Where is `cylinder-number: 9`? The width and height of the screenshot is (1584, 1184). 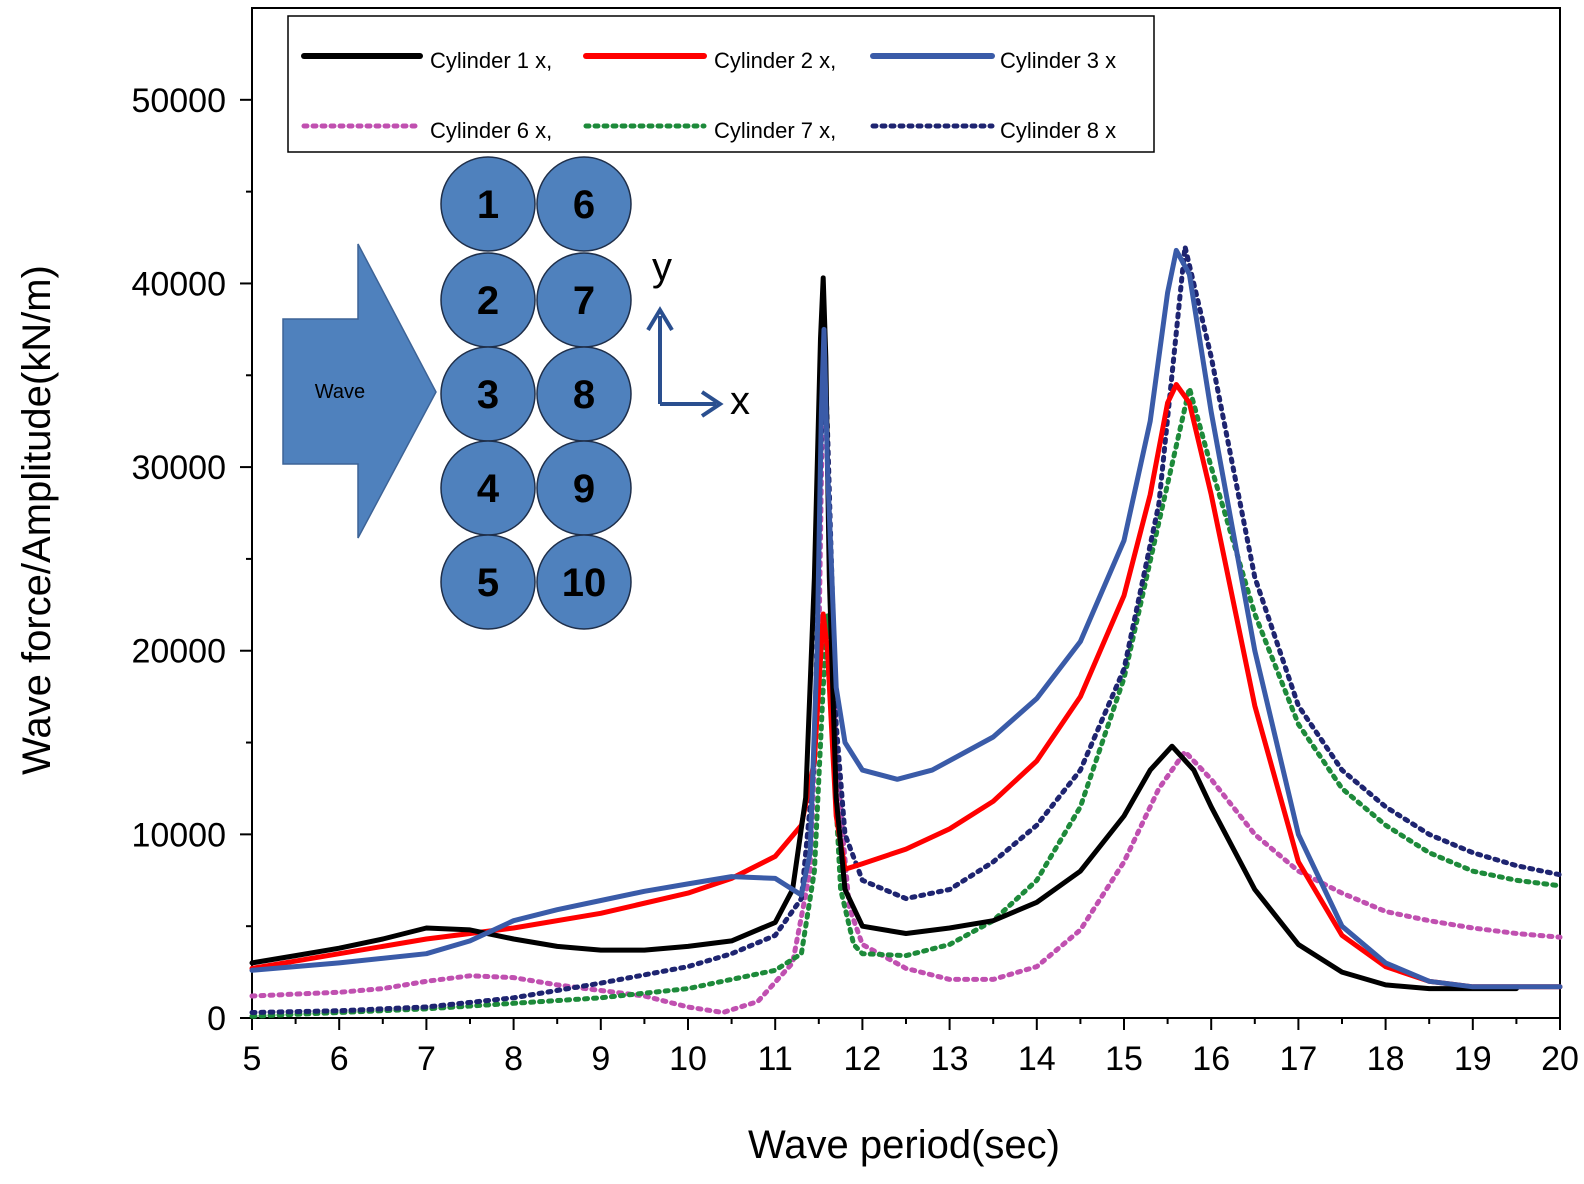
cylinder-number: 9 is located at coordinates (584, 489).